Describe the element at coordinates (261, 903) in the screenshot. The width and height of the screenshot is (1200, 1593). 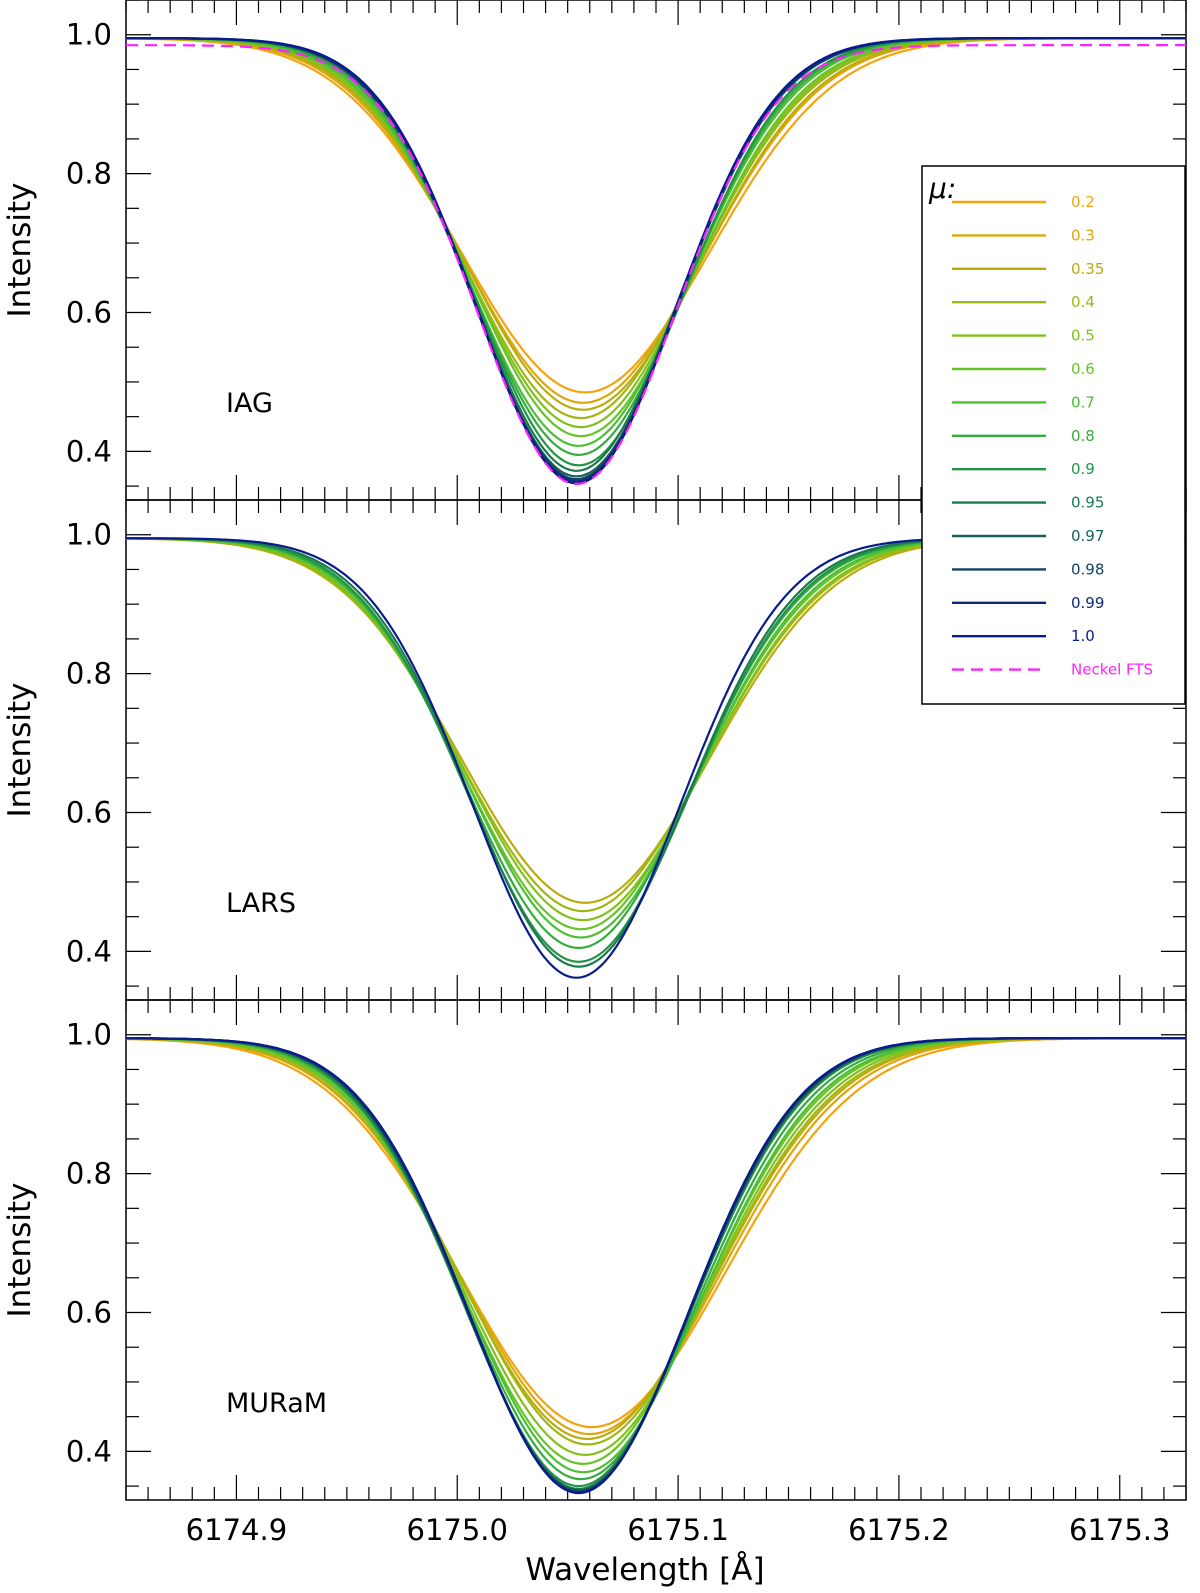
I see `panel-label: LARS` at that location.